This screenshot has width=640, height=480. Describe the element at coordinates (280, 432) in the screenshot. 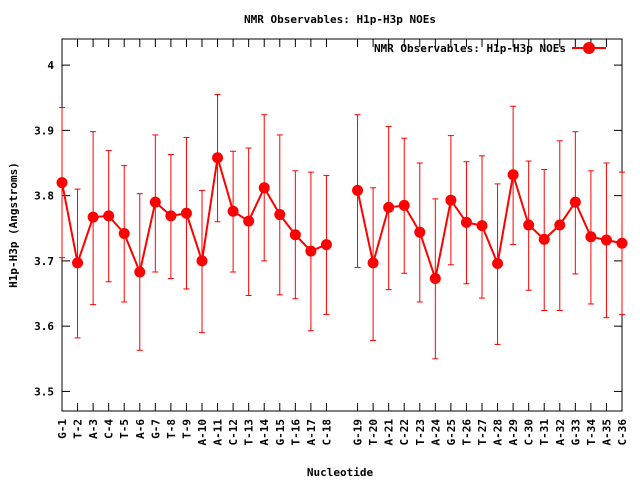

I see `x-tick-label: G-15` at that location.